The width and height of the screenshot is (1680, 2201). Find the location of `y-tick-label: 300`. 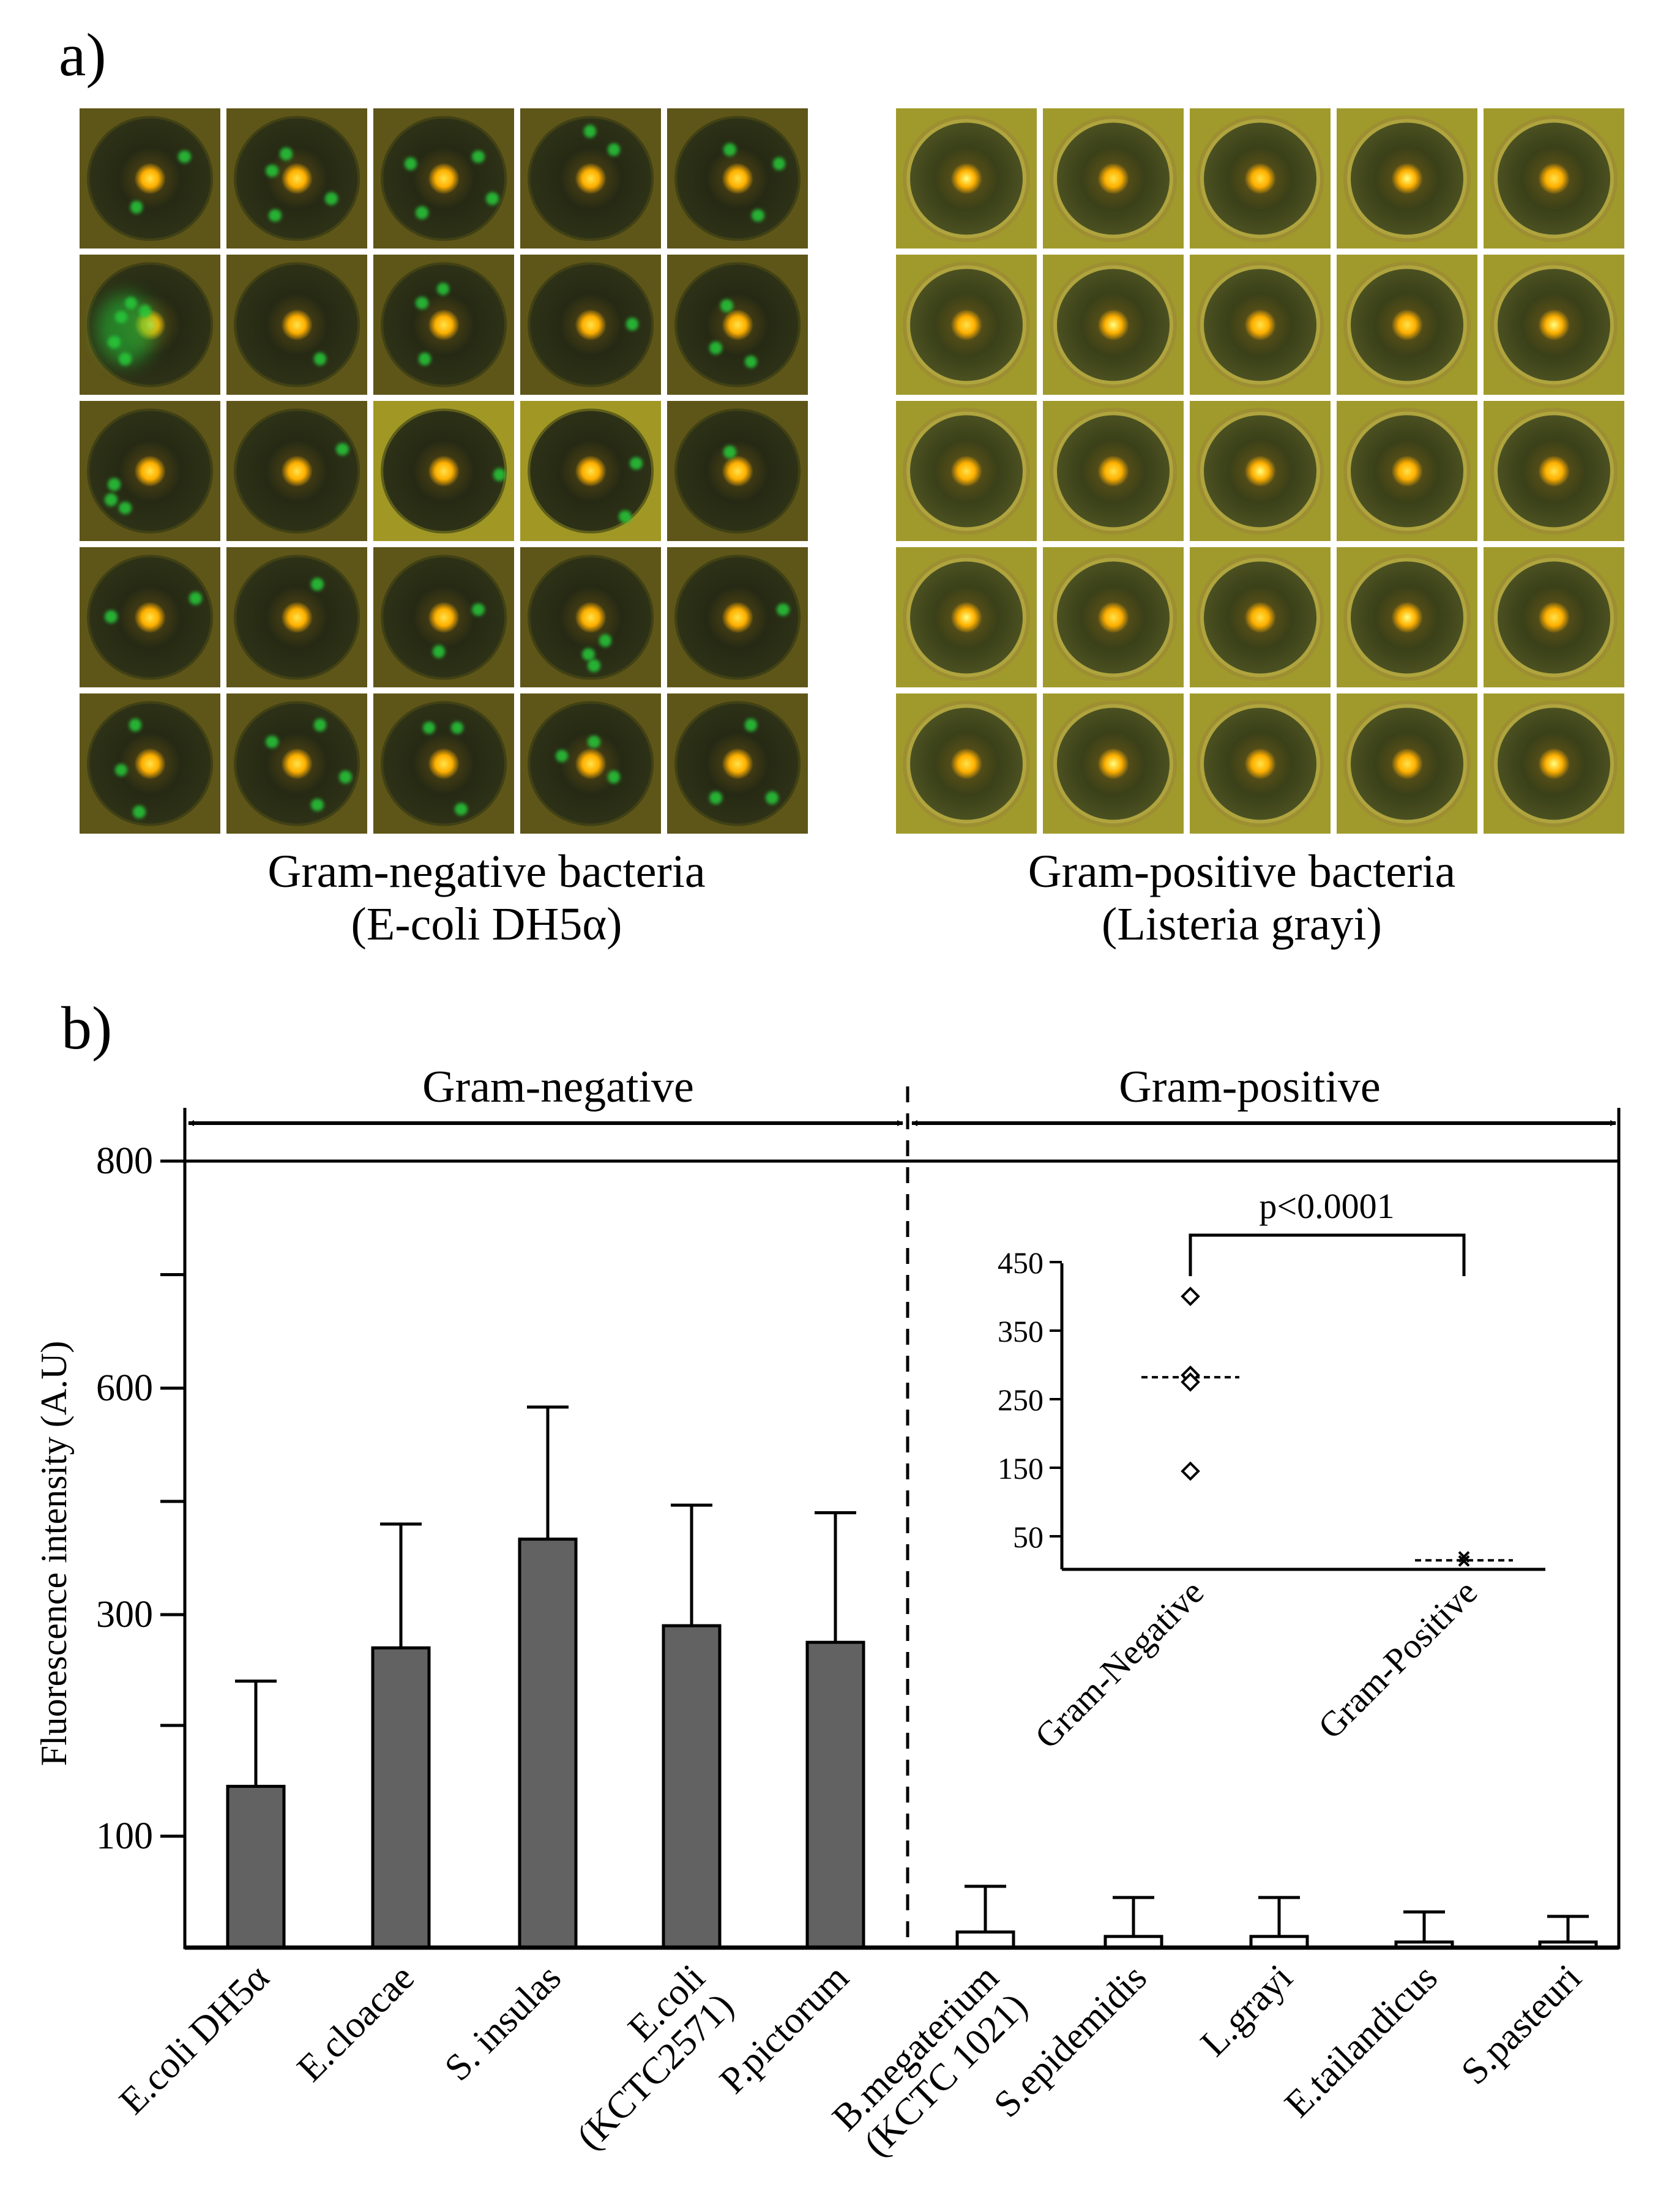

y-tick-label: 300 is located at coordinates (124, 1614).